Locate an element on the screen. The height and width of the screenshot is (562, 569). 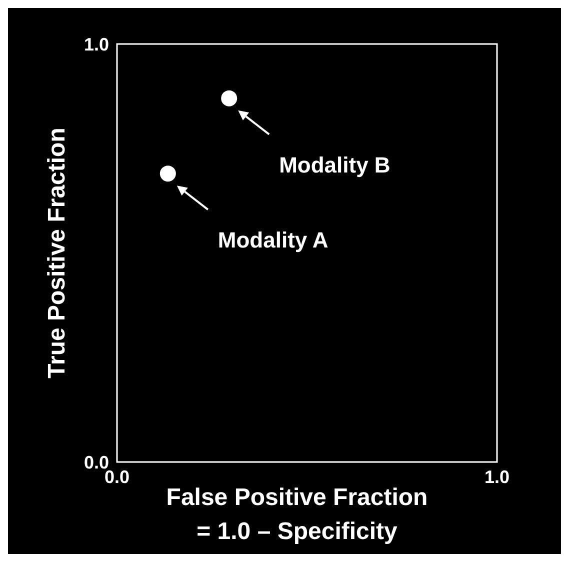
annotation: Modality A is located at coordinates (273, 240).